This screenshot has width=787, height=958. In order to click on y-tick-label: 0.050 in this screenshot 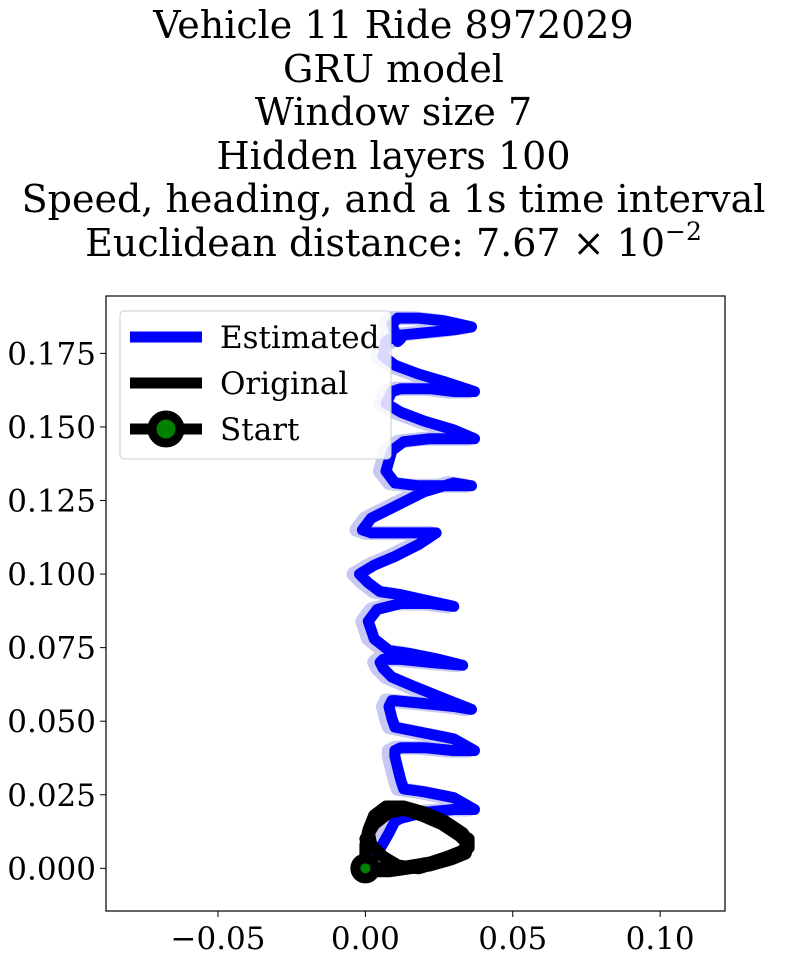, I will do `click(51, 722)`.